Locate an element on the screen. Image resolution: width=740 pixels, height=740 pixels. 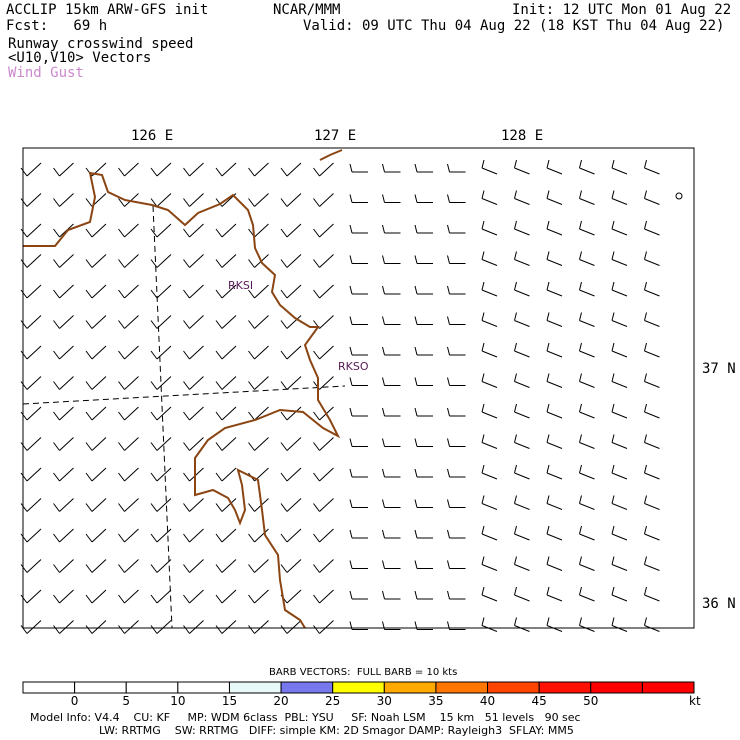
forecast-hour: Fcst: 69 h is located at coordinates (57, 26).